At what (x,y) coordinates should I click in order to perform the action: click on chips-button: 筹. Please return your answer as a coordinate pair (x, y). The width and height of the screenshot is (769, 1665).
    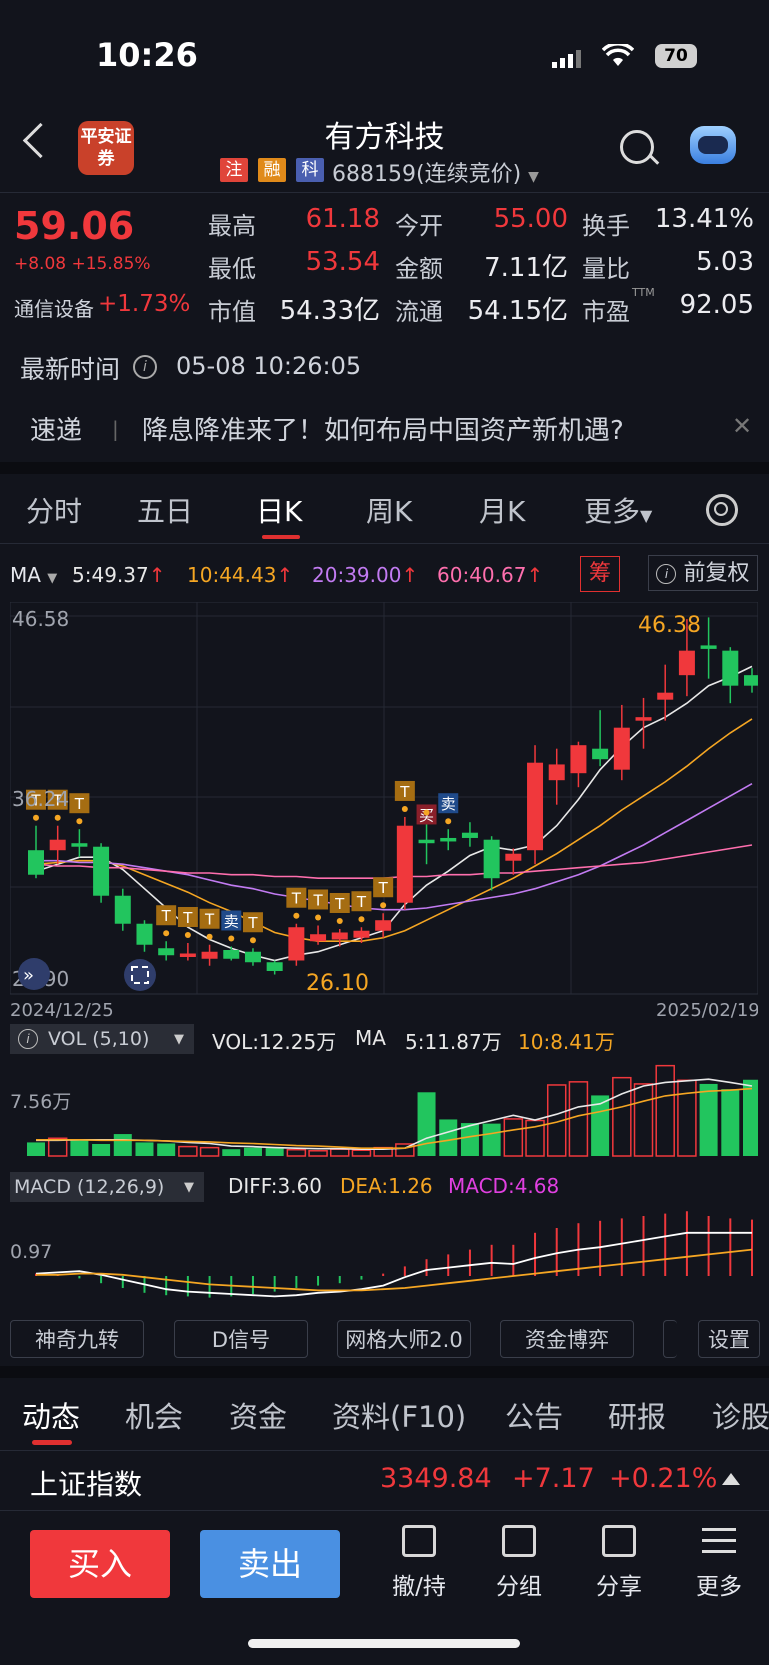
    Looking at the image, I should click on (600, 574).